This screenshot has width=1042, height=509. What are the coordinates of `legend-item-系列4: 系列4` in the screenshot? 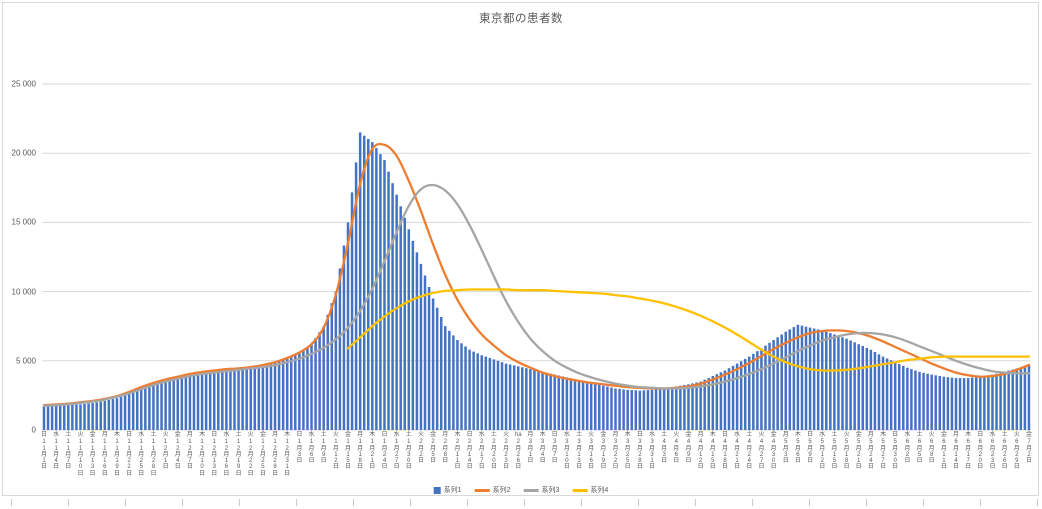 It's located at (590, 490).